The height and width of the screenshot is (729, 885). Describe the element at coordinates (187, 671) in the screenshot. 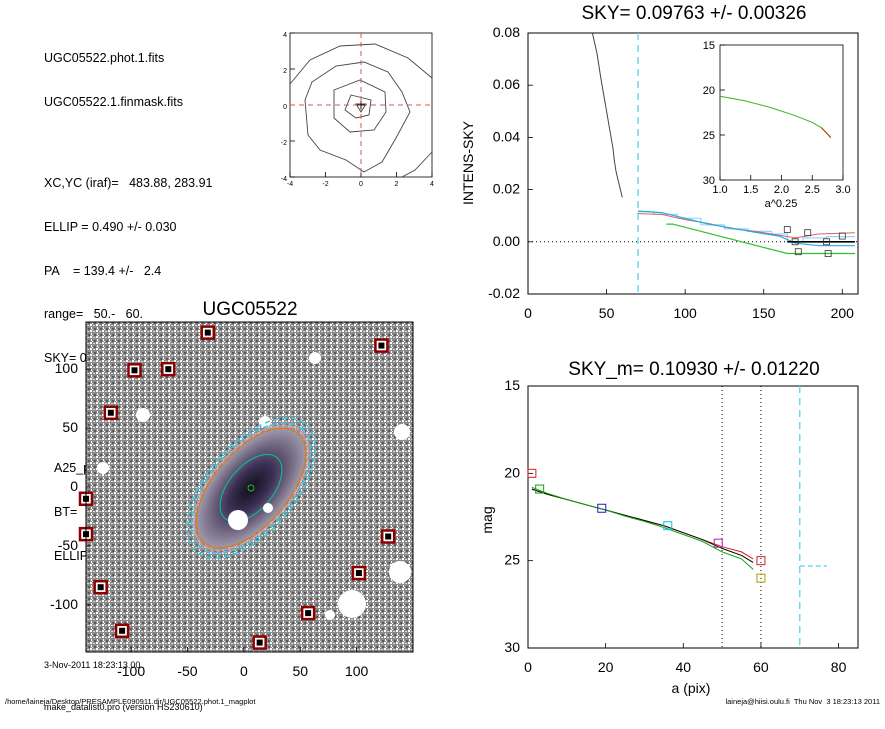

I see `image-xtick-label: -50` at that location.